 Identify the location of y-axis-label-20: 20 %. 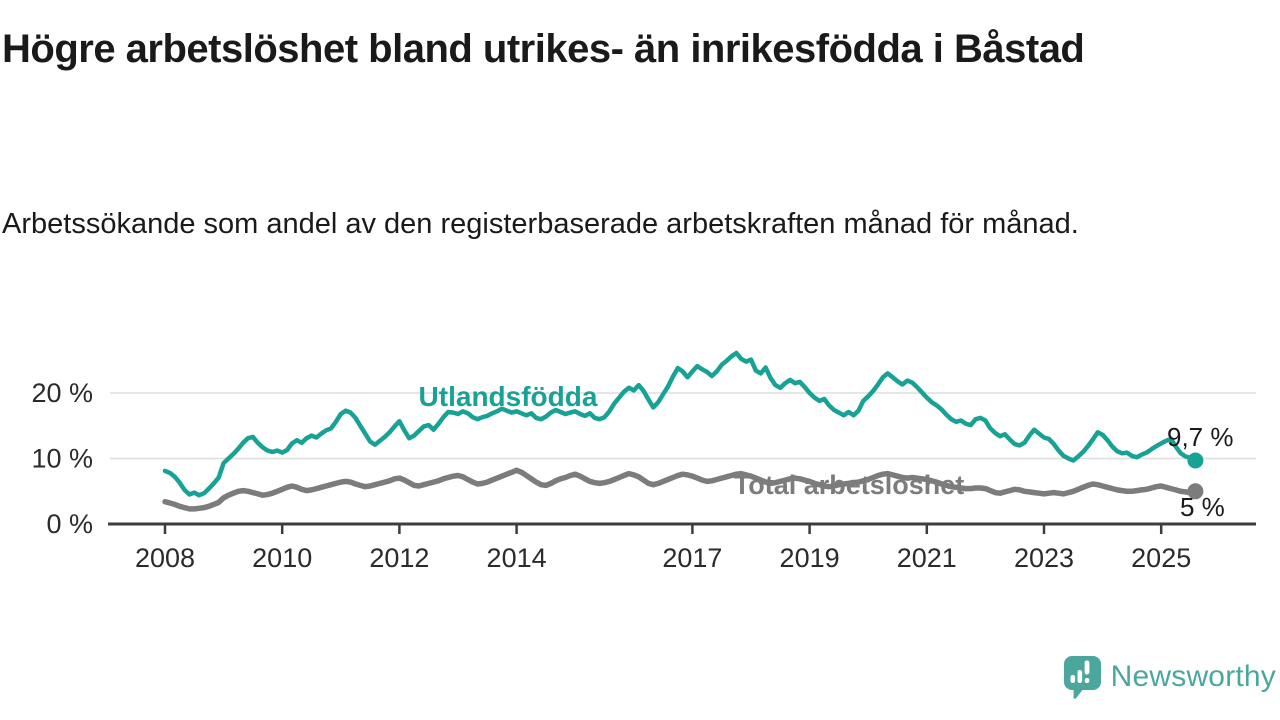
(62, 393).